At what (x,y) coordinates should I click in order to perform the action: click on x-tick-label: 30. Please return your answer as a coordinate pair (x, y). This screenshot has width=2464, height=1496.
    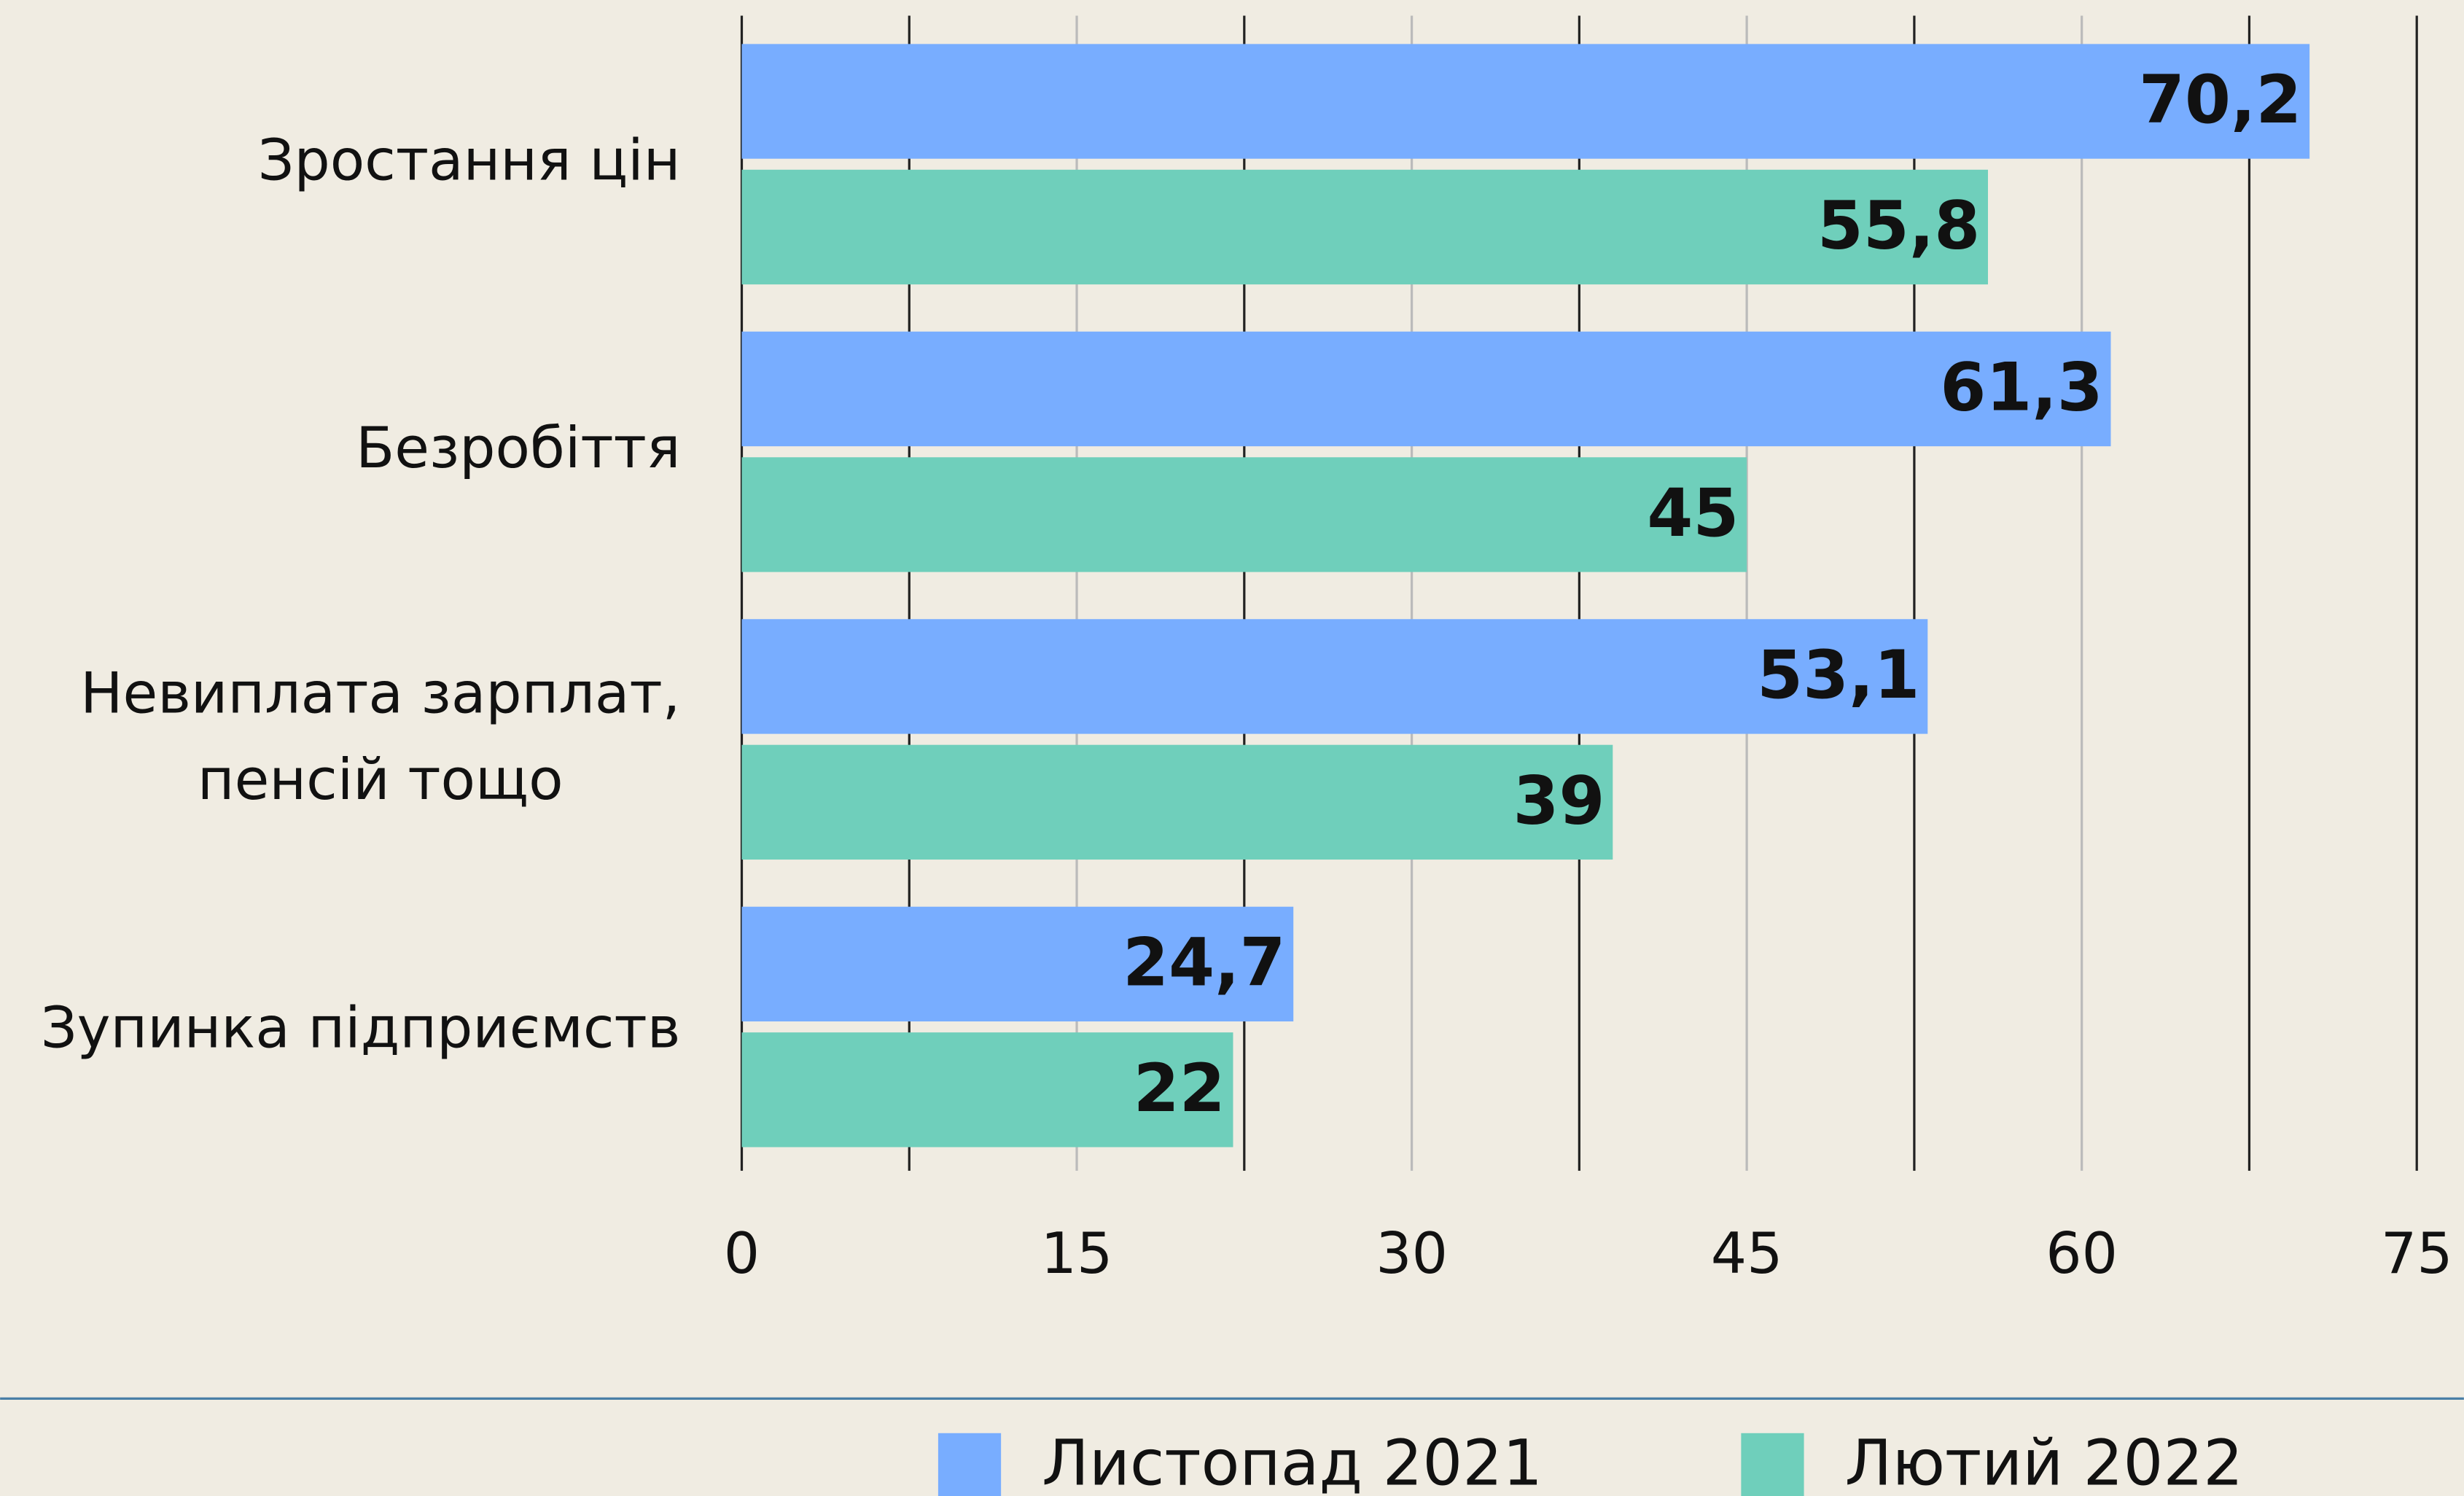
    Looking at the image, I should click on (1412, 1254).